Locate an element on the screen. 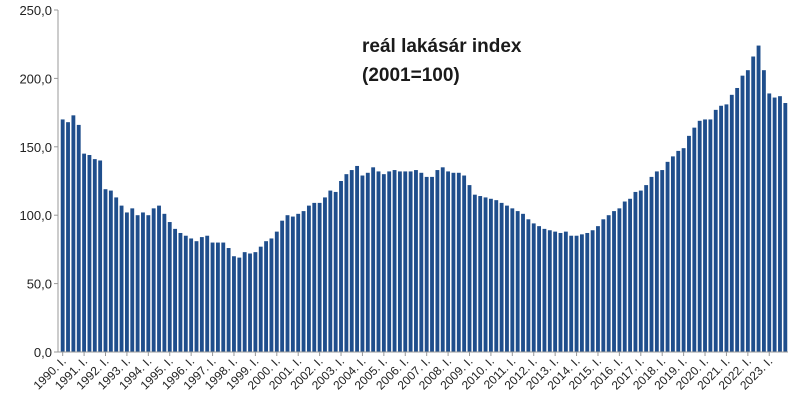 This screenshot has height=419, width=800. y-tick-label: 100,0 is located at coordinates (35, 215).